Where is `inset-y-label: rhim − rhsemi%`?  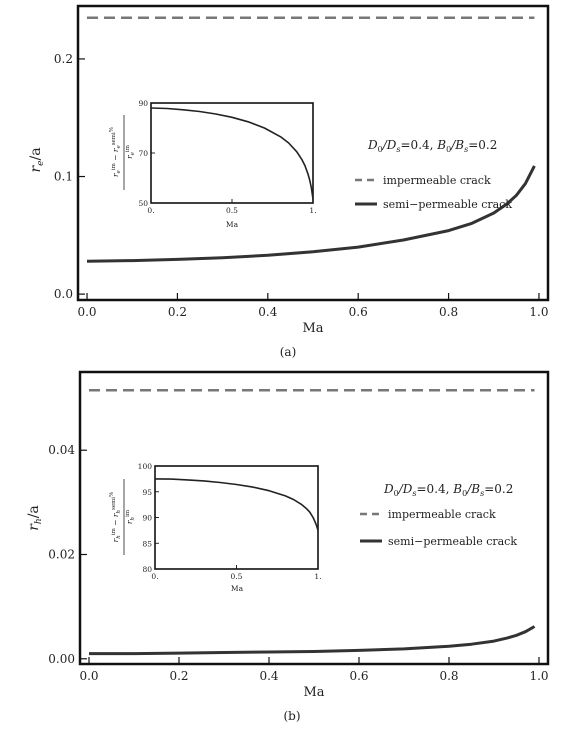 inset-y-label: rhim − rhsemi% is located at coordinates (115, 517).